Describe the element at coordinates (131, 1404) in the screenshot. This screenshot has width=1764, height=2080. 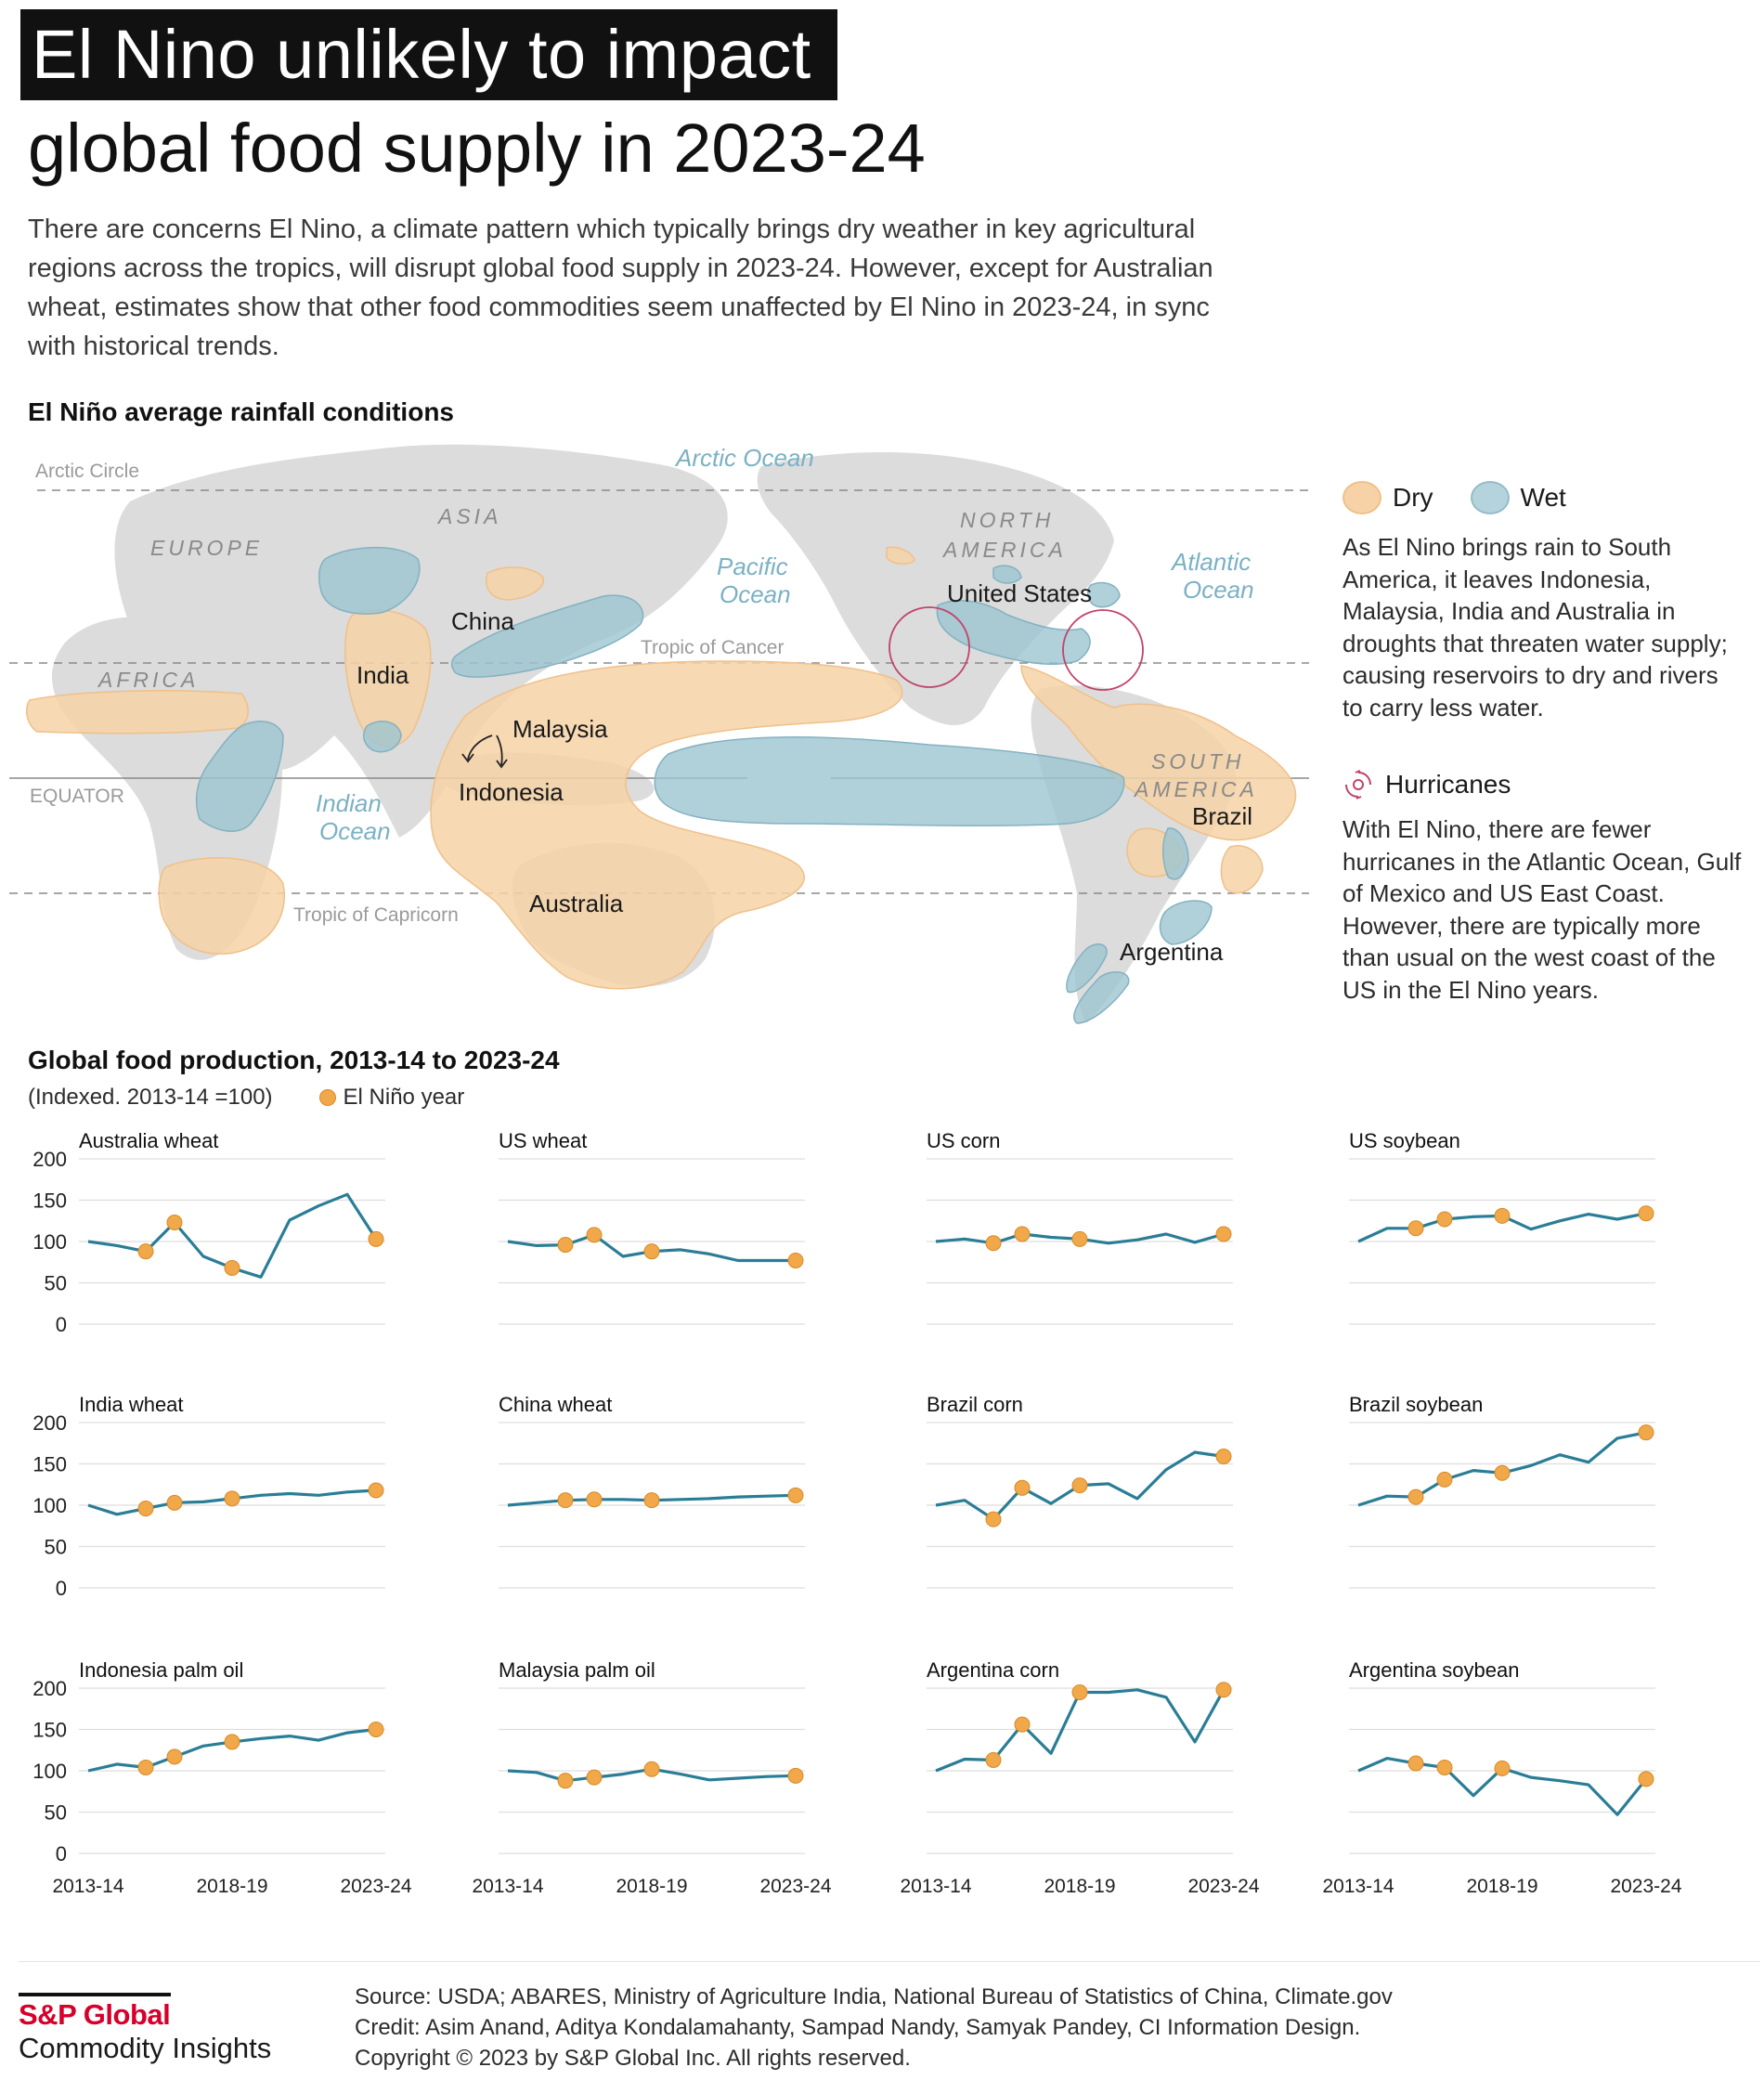
I see `chart-title: India wheat` at that location.